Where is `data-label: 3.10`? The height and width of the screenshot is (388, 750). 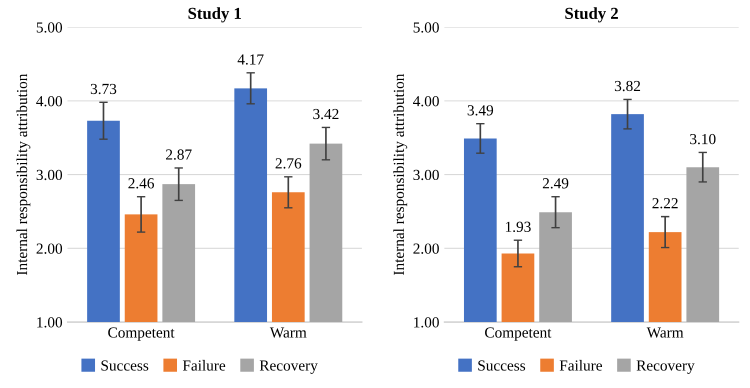
data-label: 3.10 is located at coordinates (703, 139).